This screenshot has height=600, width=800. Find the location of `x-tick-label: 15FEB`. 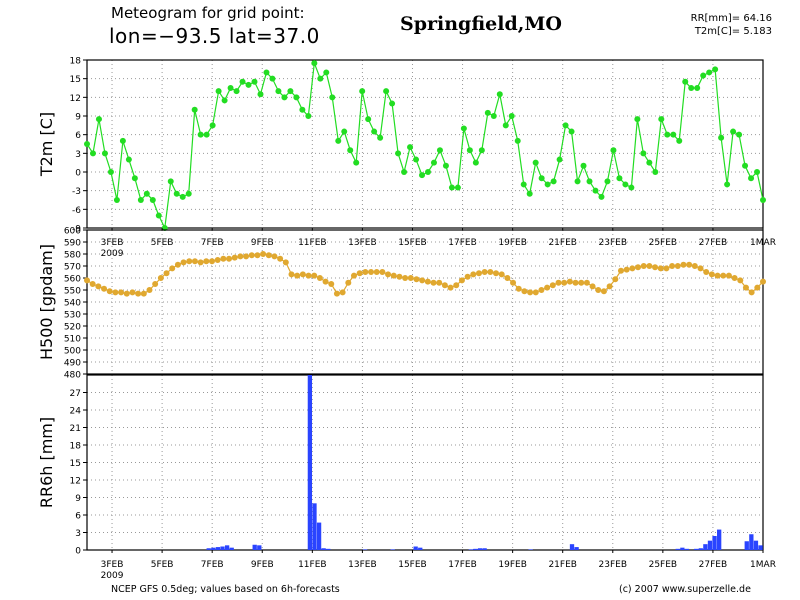

x-tick-label: 15FEB is located at coordinates (412, 565).